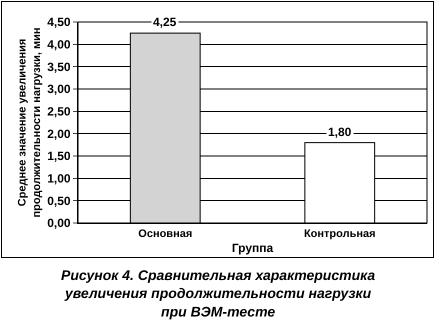 This screenshot has height=325, width=435. Describe the element at coordinates (59, 133) in the screenshot. I see `y-tick-label: 2,00` at that location.